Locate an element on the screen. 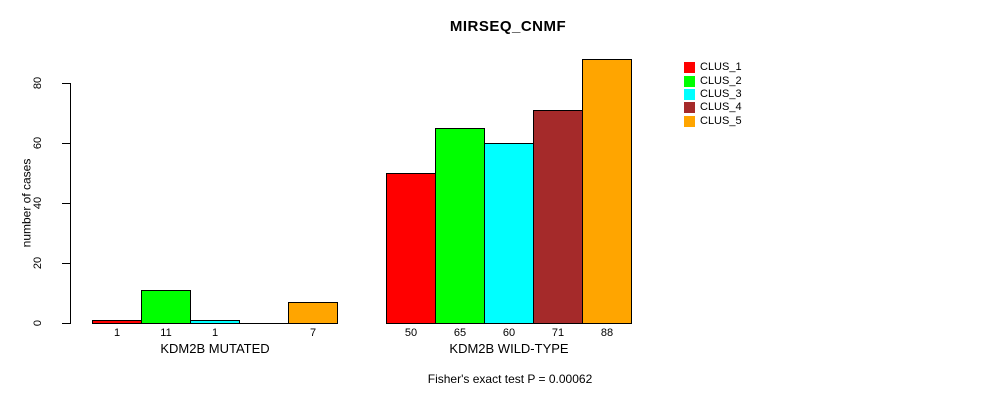  y-tick-label-text: 20 is located at coordinates (38, 263).